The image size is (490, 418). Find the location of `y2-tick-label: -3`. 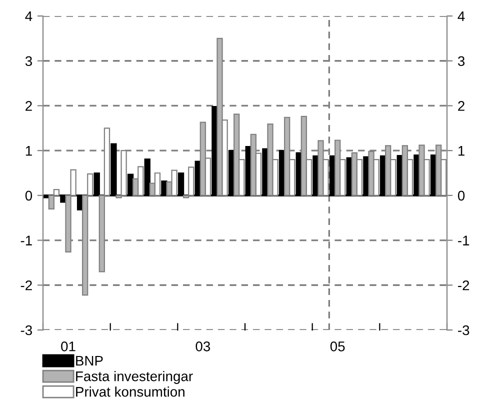

y2-tick-label: -3 is located at coordinates (464, 330).